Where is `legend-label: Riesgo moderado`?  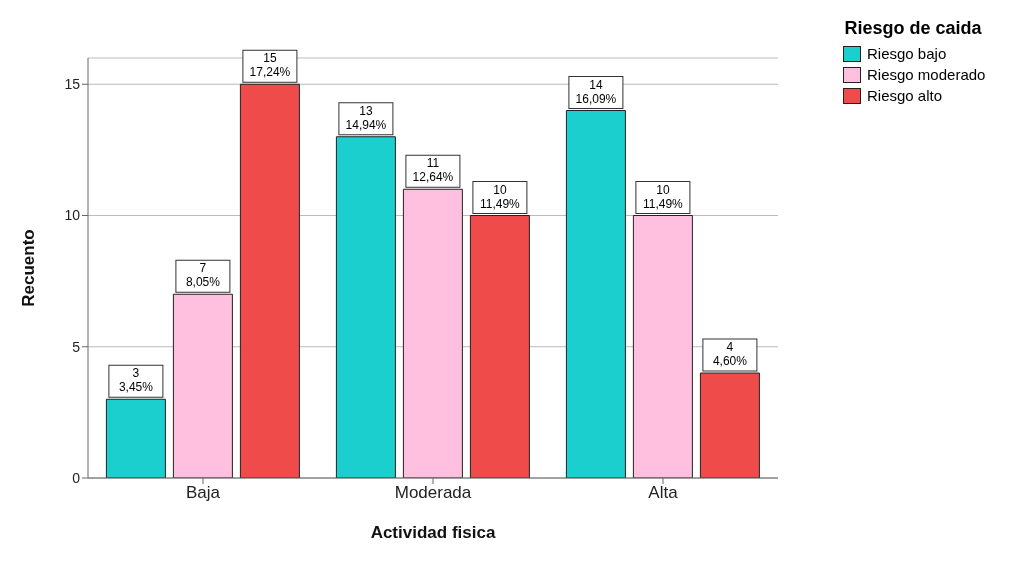
legend-label: Riesgo moderado is located at coordinates (926, 74).